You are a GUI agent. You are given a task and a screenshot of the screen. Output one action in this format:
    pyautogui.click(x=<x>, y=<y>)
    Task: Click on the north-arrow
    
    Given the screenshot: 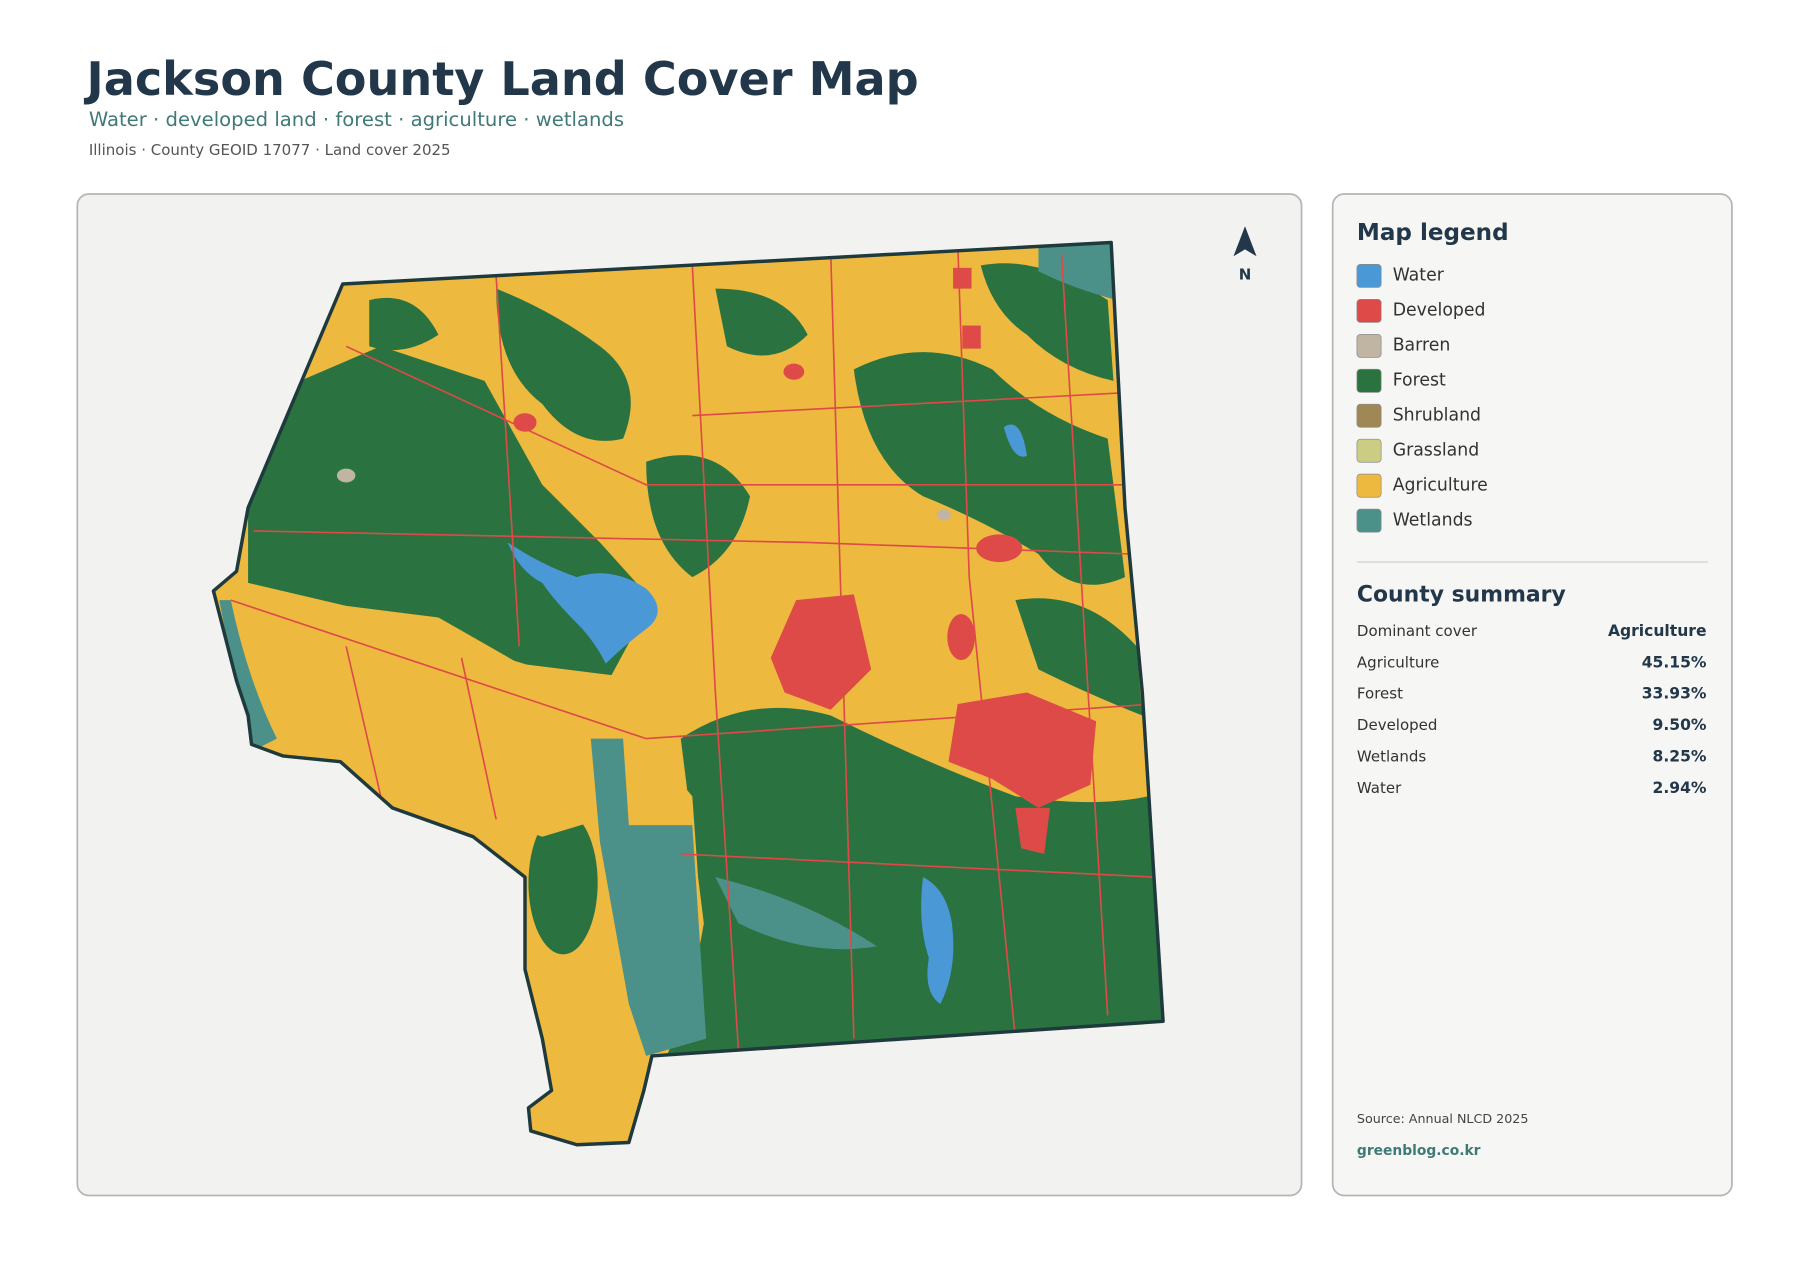 What is the action you would take?
    pyautogui.click(x=1245, y=241)
    